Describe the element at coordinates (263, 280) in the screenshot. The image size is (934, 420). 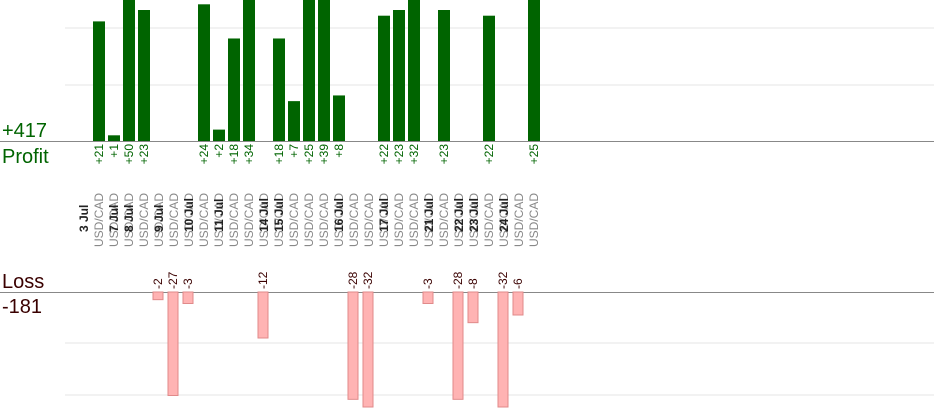
I see `loss-value-label: -12` at that location.